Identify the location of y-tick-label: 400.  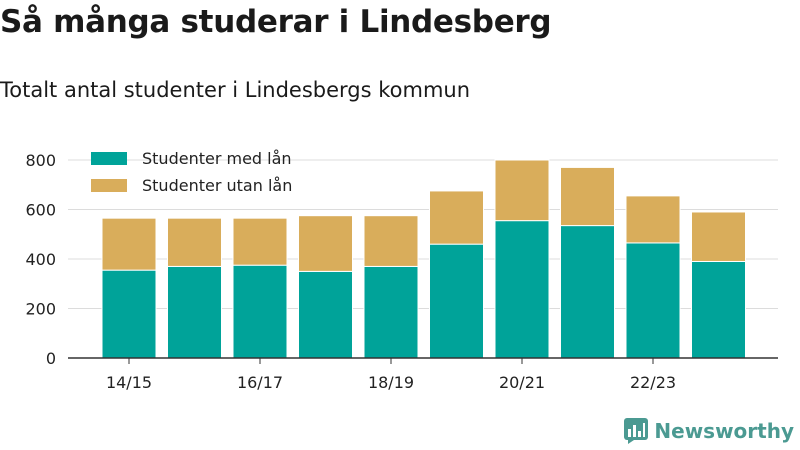
(40, 259).